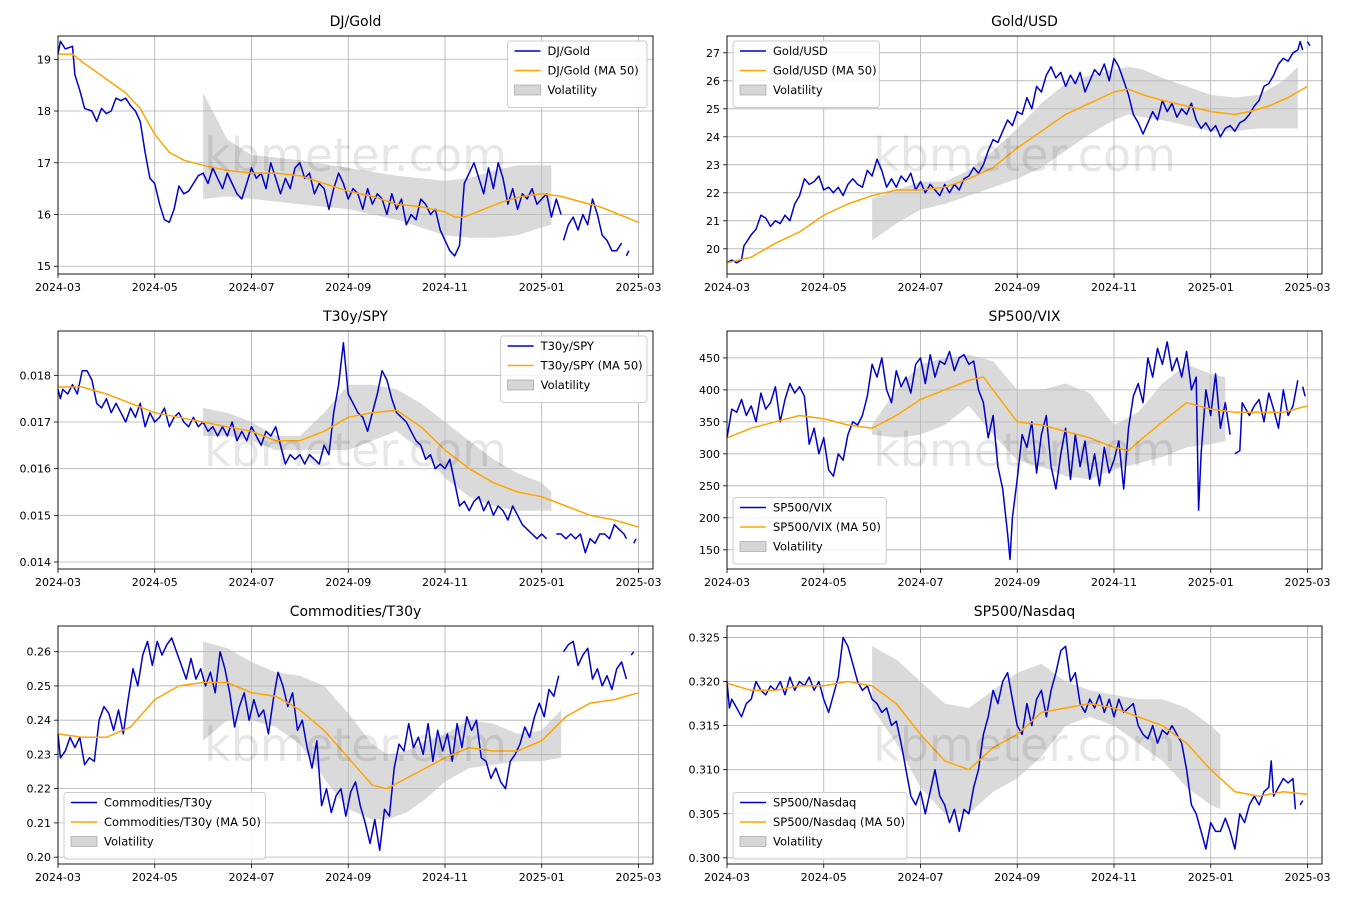 The image size is (1350, 900). What do you see at coordinates (800, 51) in the screenshot?
I see `legend-label: Gold/USD` at bounding box center [800, 51].